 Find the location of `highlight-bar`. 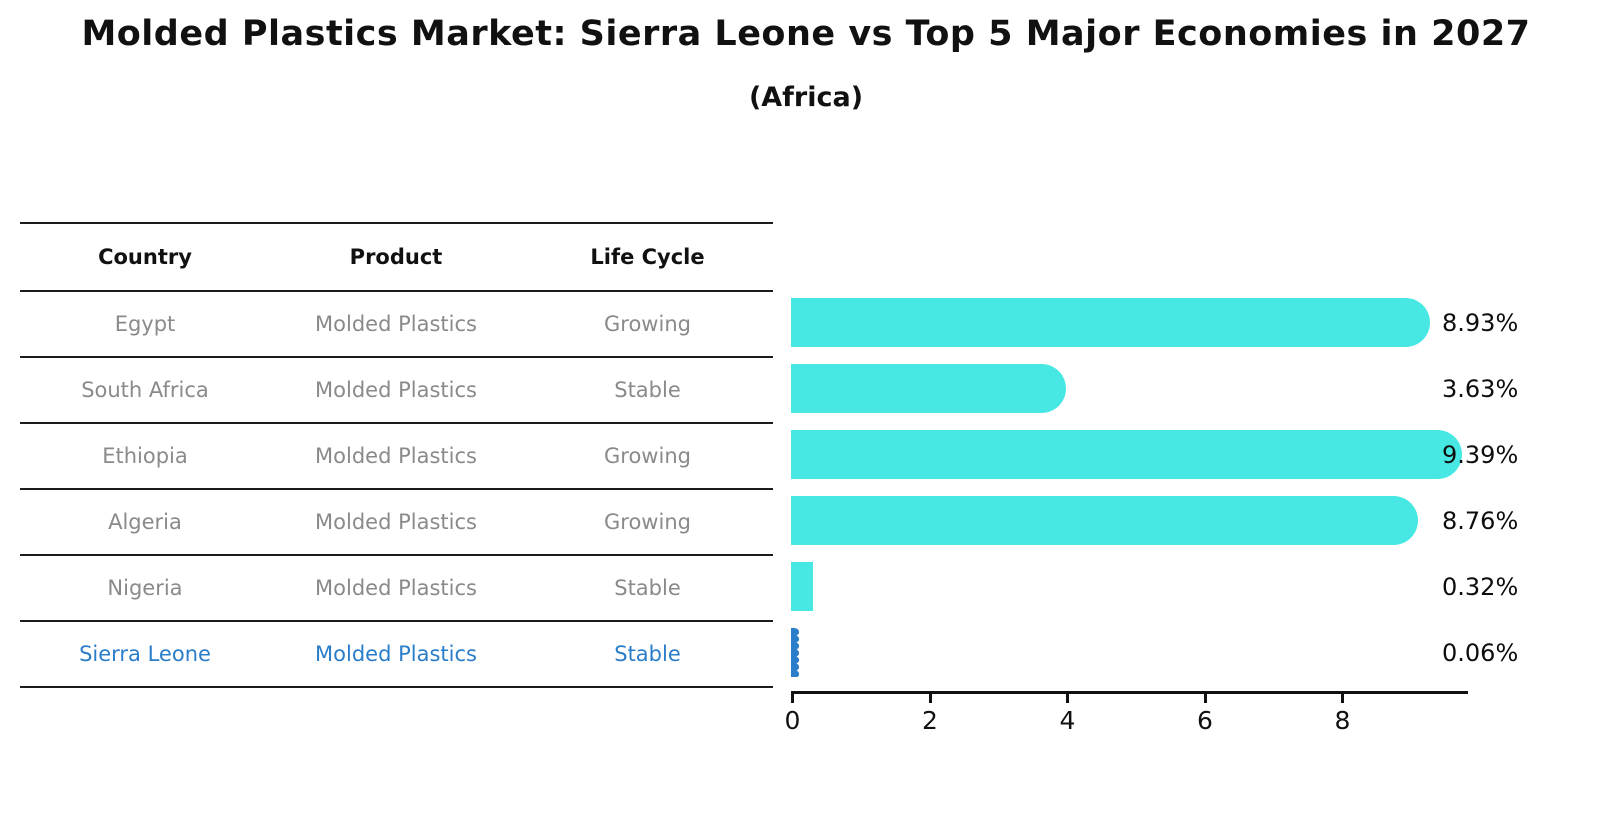

highlight-bar is located at coordinates (795, 653).